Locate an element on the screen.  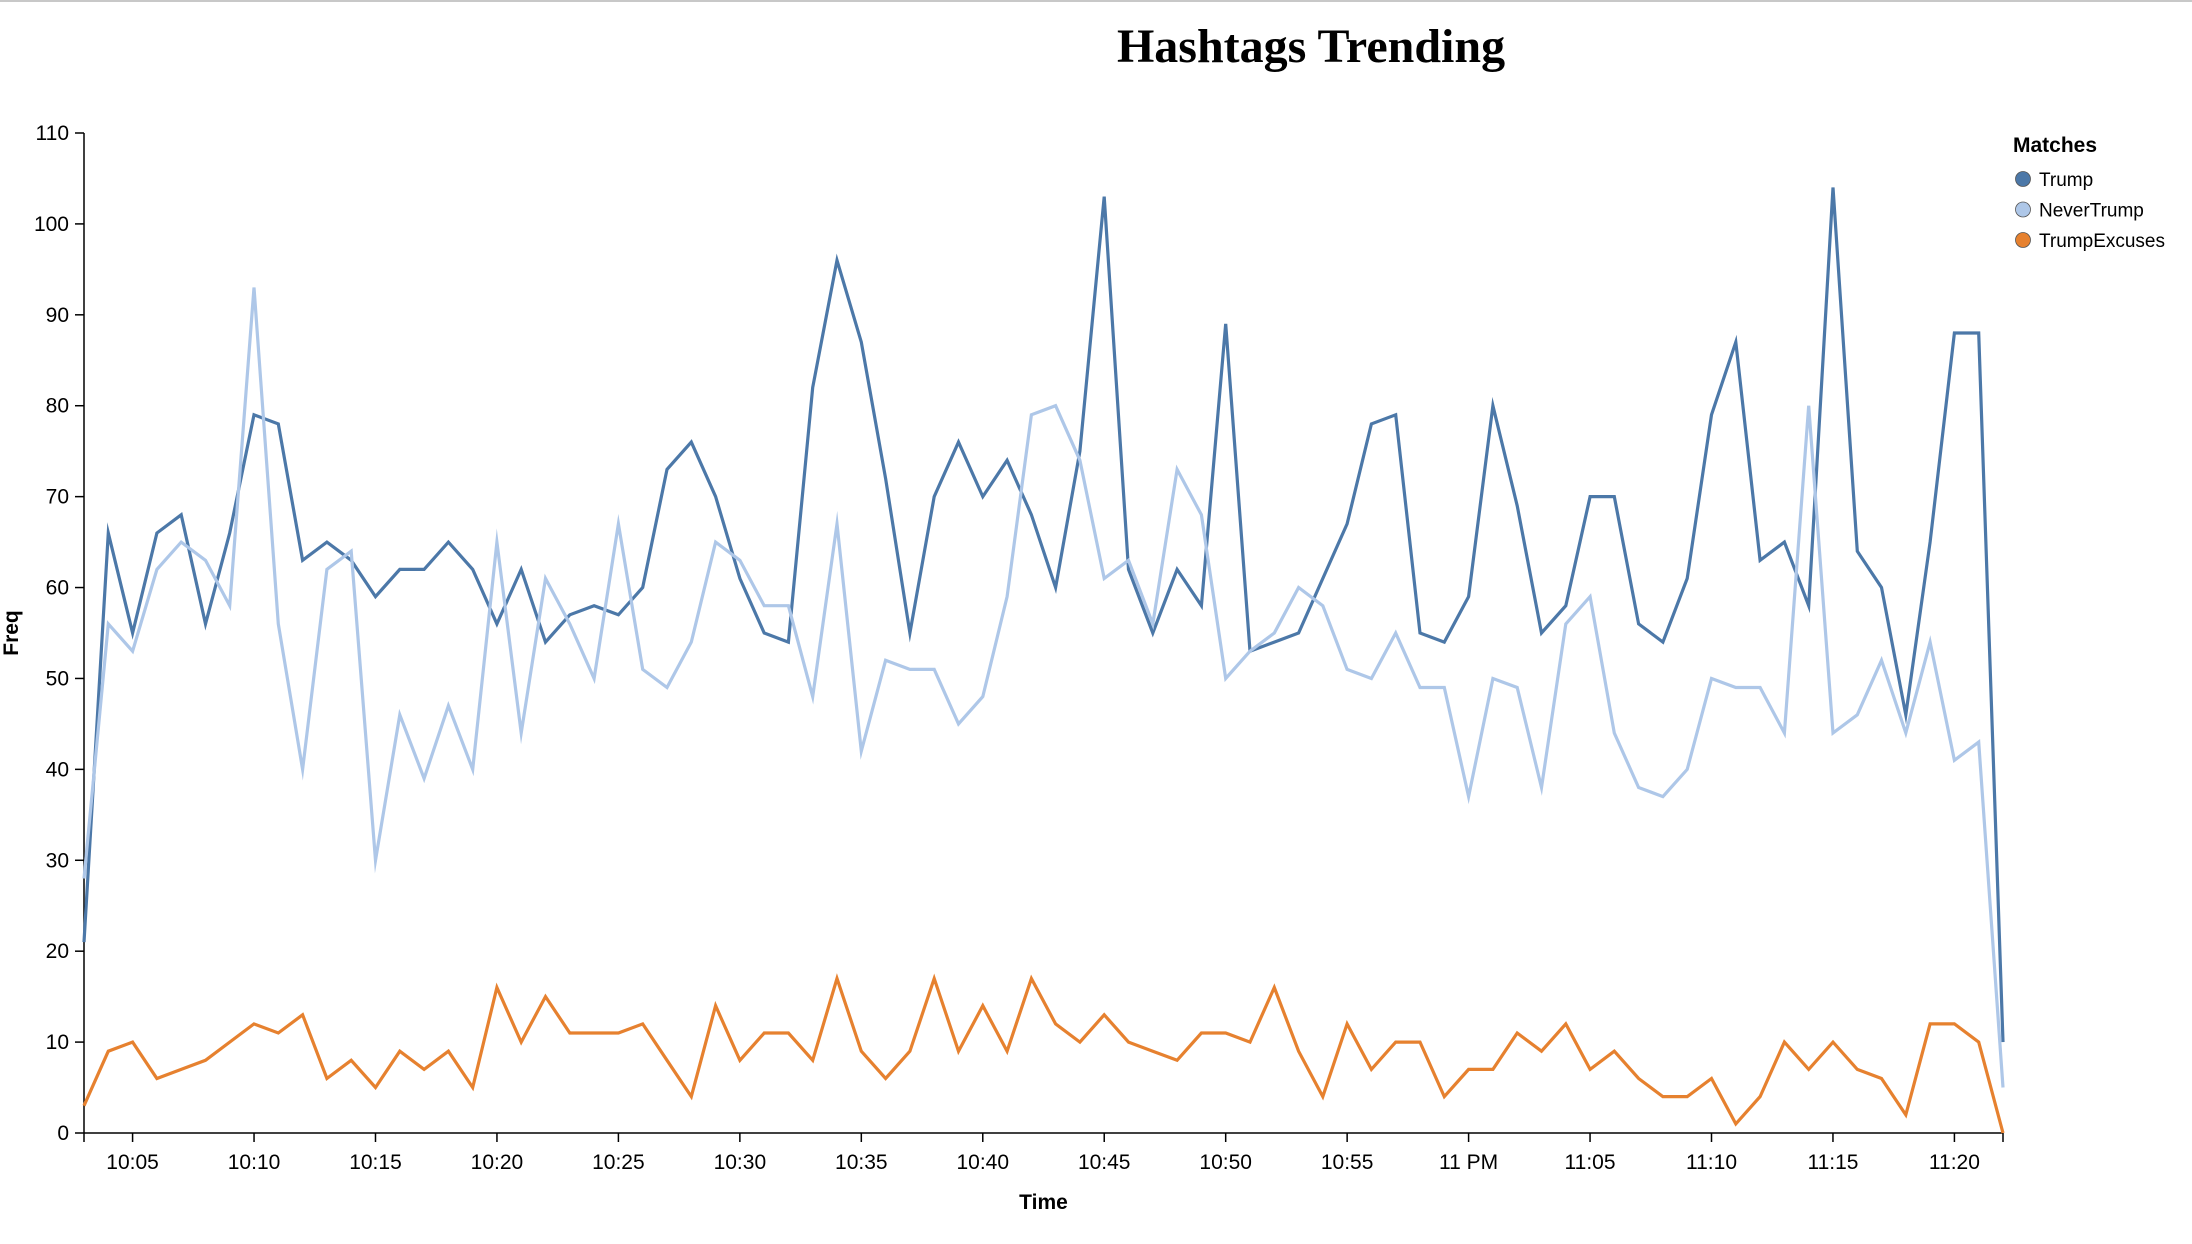
series-line-trumpexcuses is located at coordinates (1043, 1053).